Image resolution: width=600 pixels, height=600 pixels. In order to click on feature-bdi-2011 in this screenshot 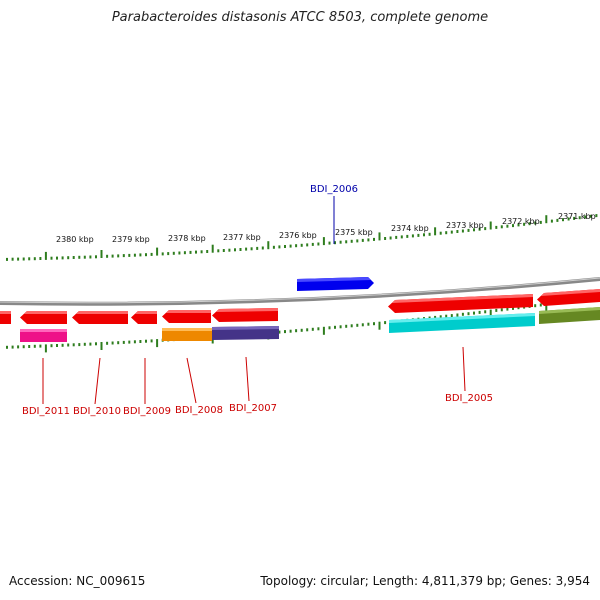, I will do `click(43, 317)`.